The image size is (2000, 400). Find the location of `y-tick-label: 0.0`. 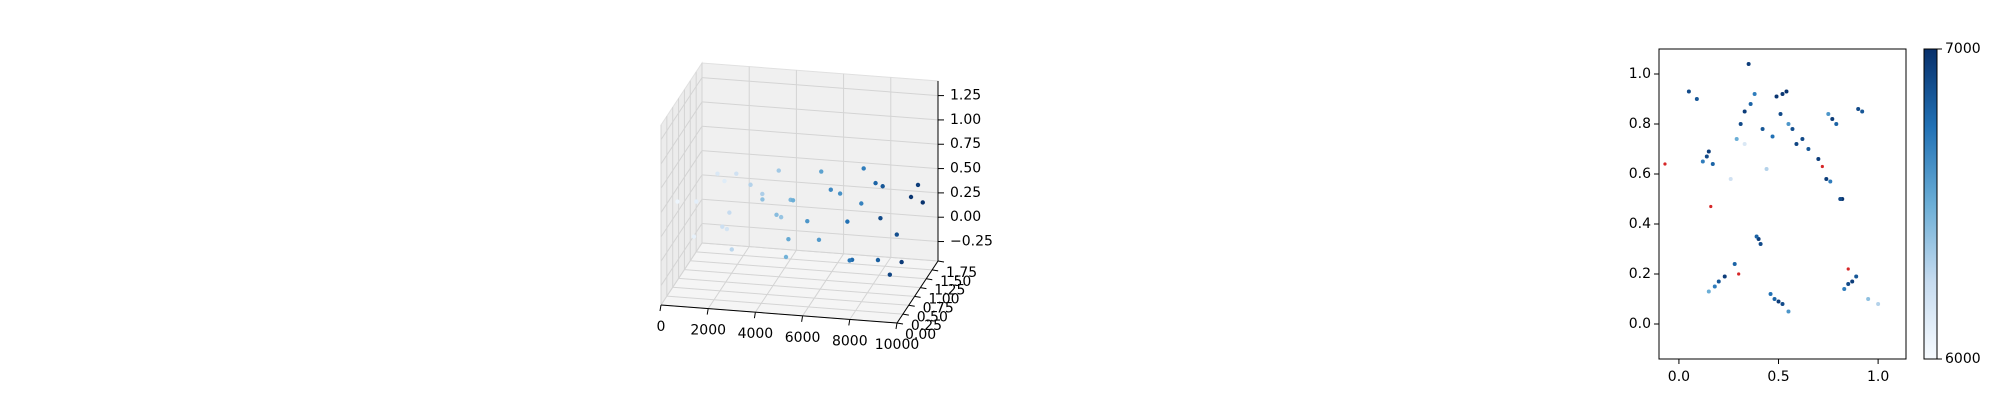

y-tick-label: 0.0 is located at coordinates (1640, 324).